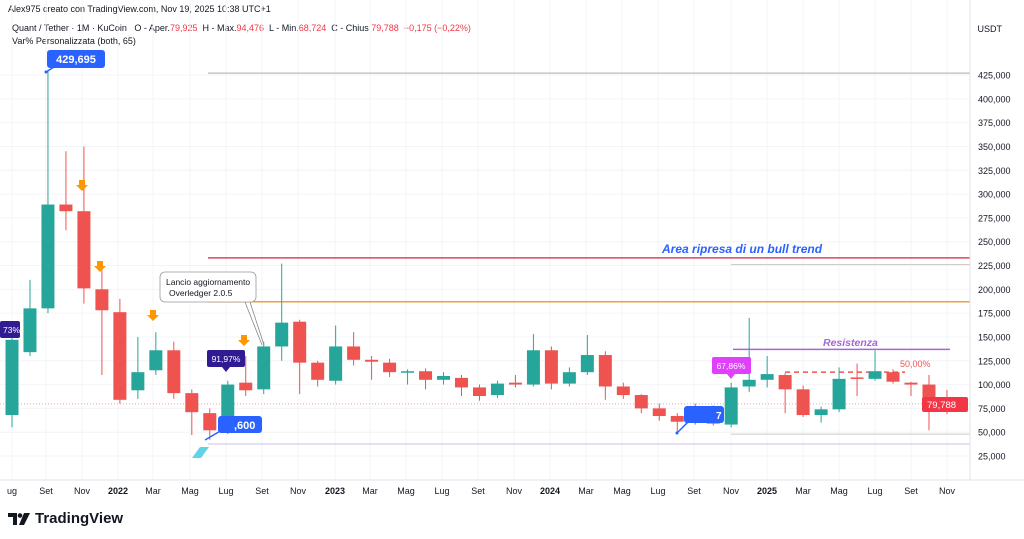  I want to click on y-tick-label: 350,000, so click(994, 147).